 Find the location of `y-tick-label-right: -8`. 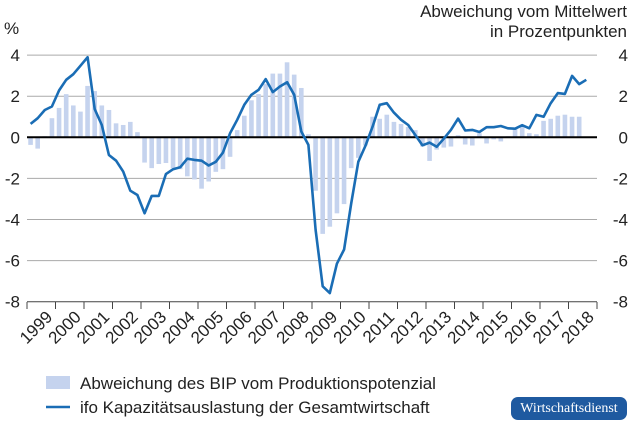

y-tick-label-right: -8 is located at coordinates (620, 302).